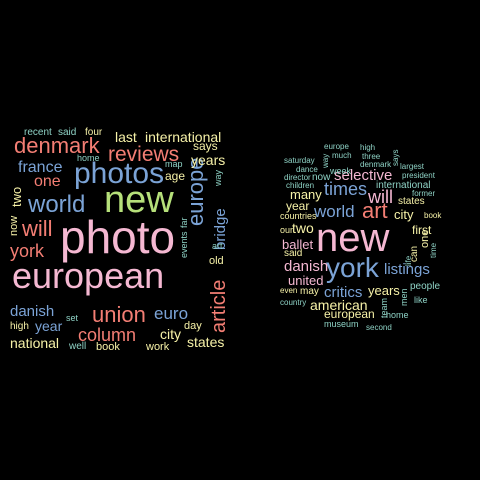 The height and width of the screenshot is (480, 480). I want to click on cloud-word: three, so click(371, 156).